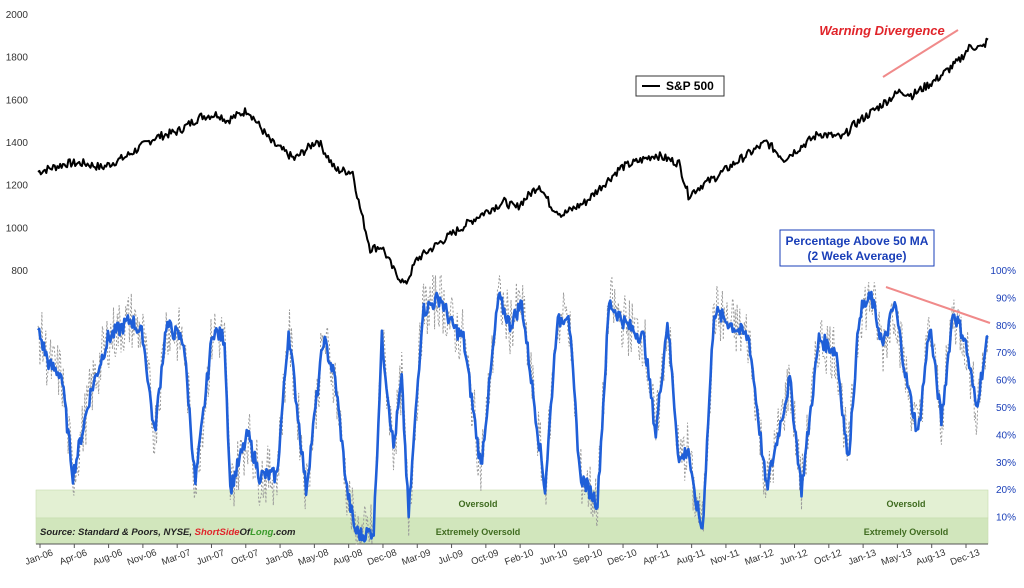  Describe the element at coordinates (1006, 518) in the screenshot. I see `right-tick-label: 10%` at that location.